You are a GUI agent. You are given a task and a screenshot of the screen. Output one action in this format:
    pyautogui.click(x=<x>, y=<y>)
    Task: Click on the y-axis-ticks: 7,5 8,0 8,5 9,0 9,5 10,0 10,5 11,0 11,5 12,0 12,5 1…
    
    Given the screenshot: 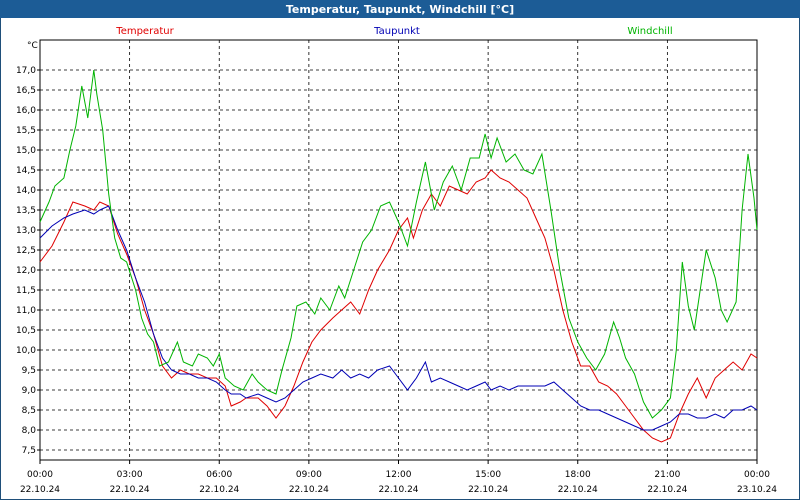 What is the action you would take?
    pyautogui.click(x=26, y=261)
    